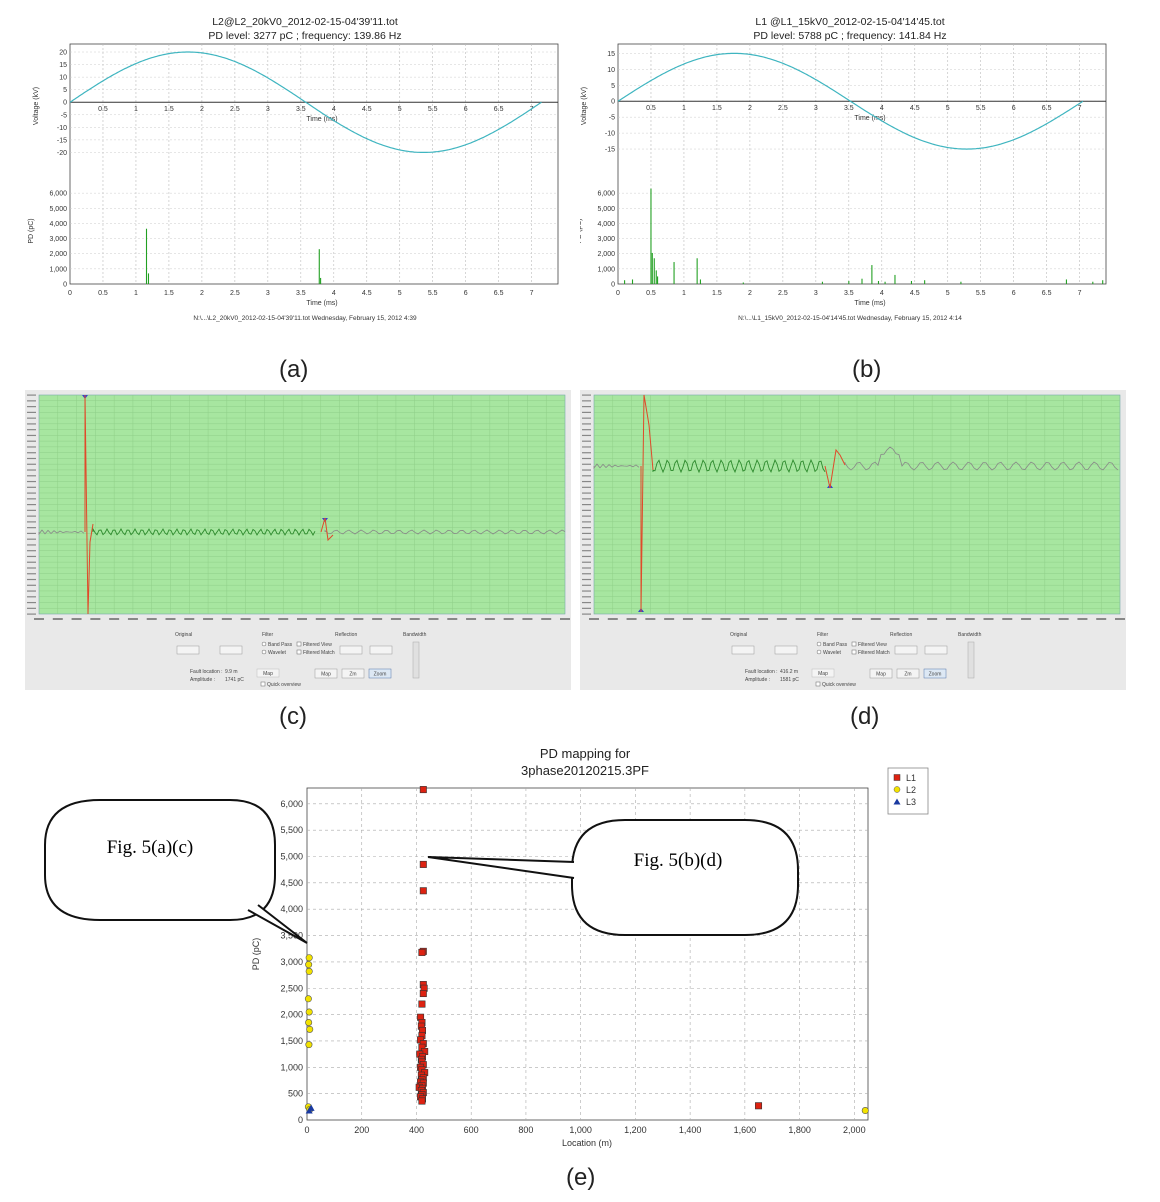 The width and height of the screenshot is (1160, 1202). What do you see at coordinates (277, 924) in the screenshot?
I see `callout-pointer-a-c` at bounding box center [277, 924].